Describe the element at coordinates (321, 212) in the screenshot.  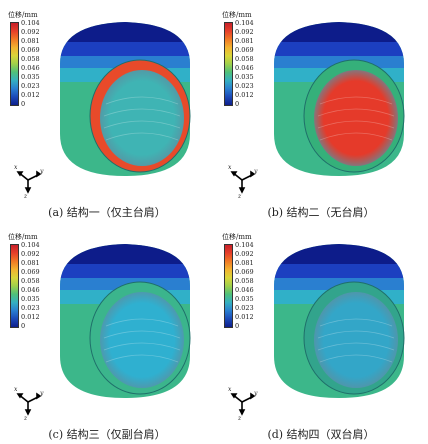
I see `panel-caption: (b) 结构二（无台肩）` at that location.